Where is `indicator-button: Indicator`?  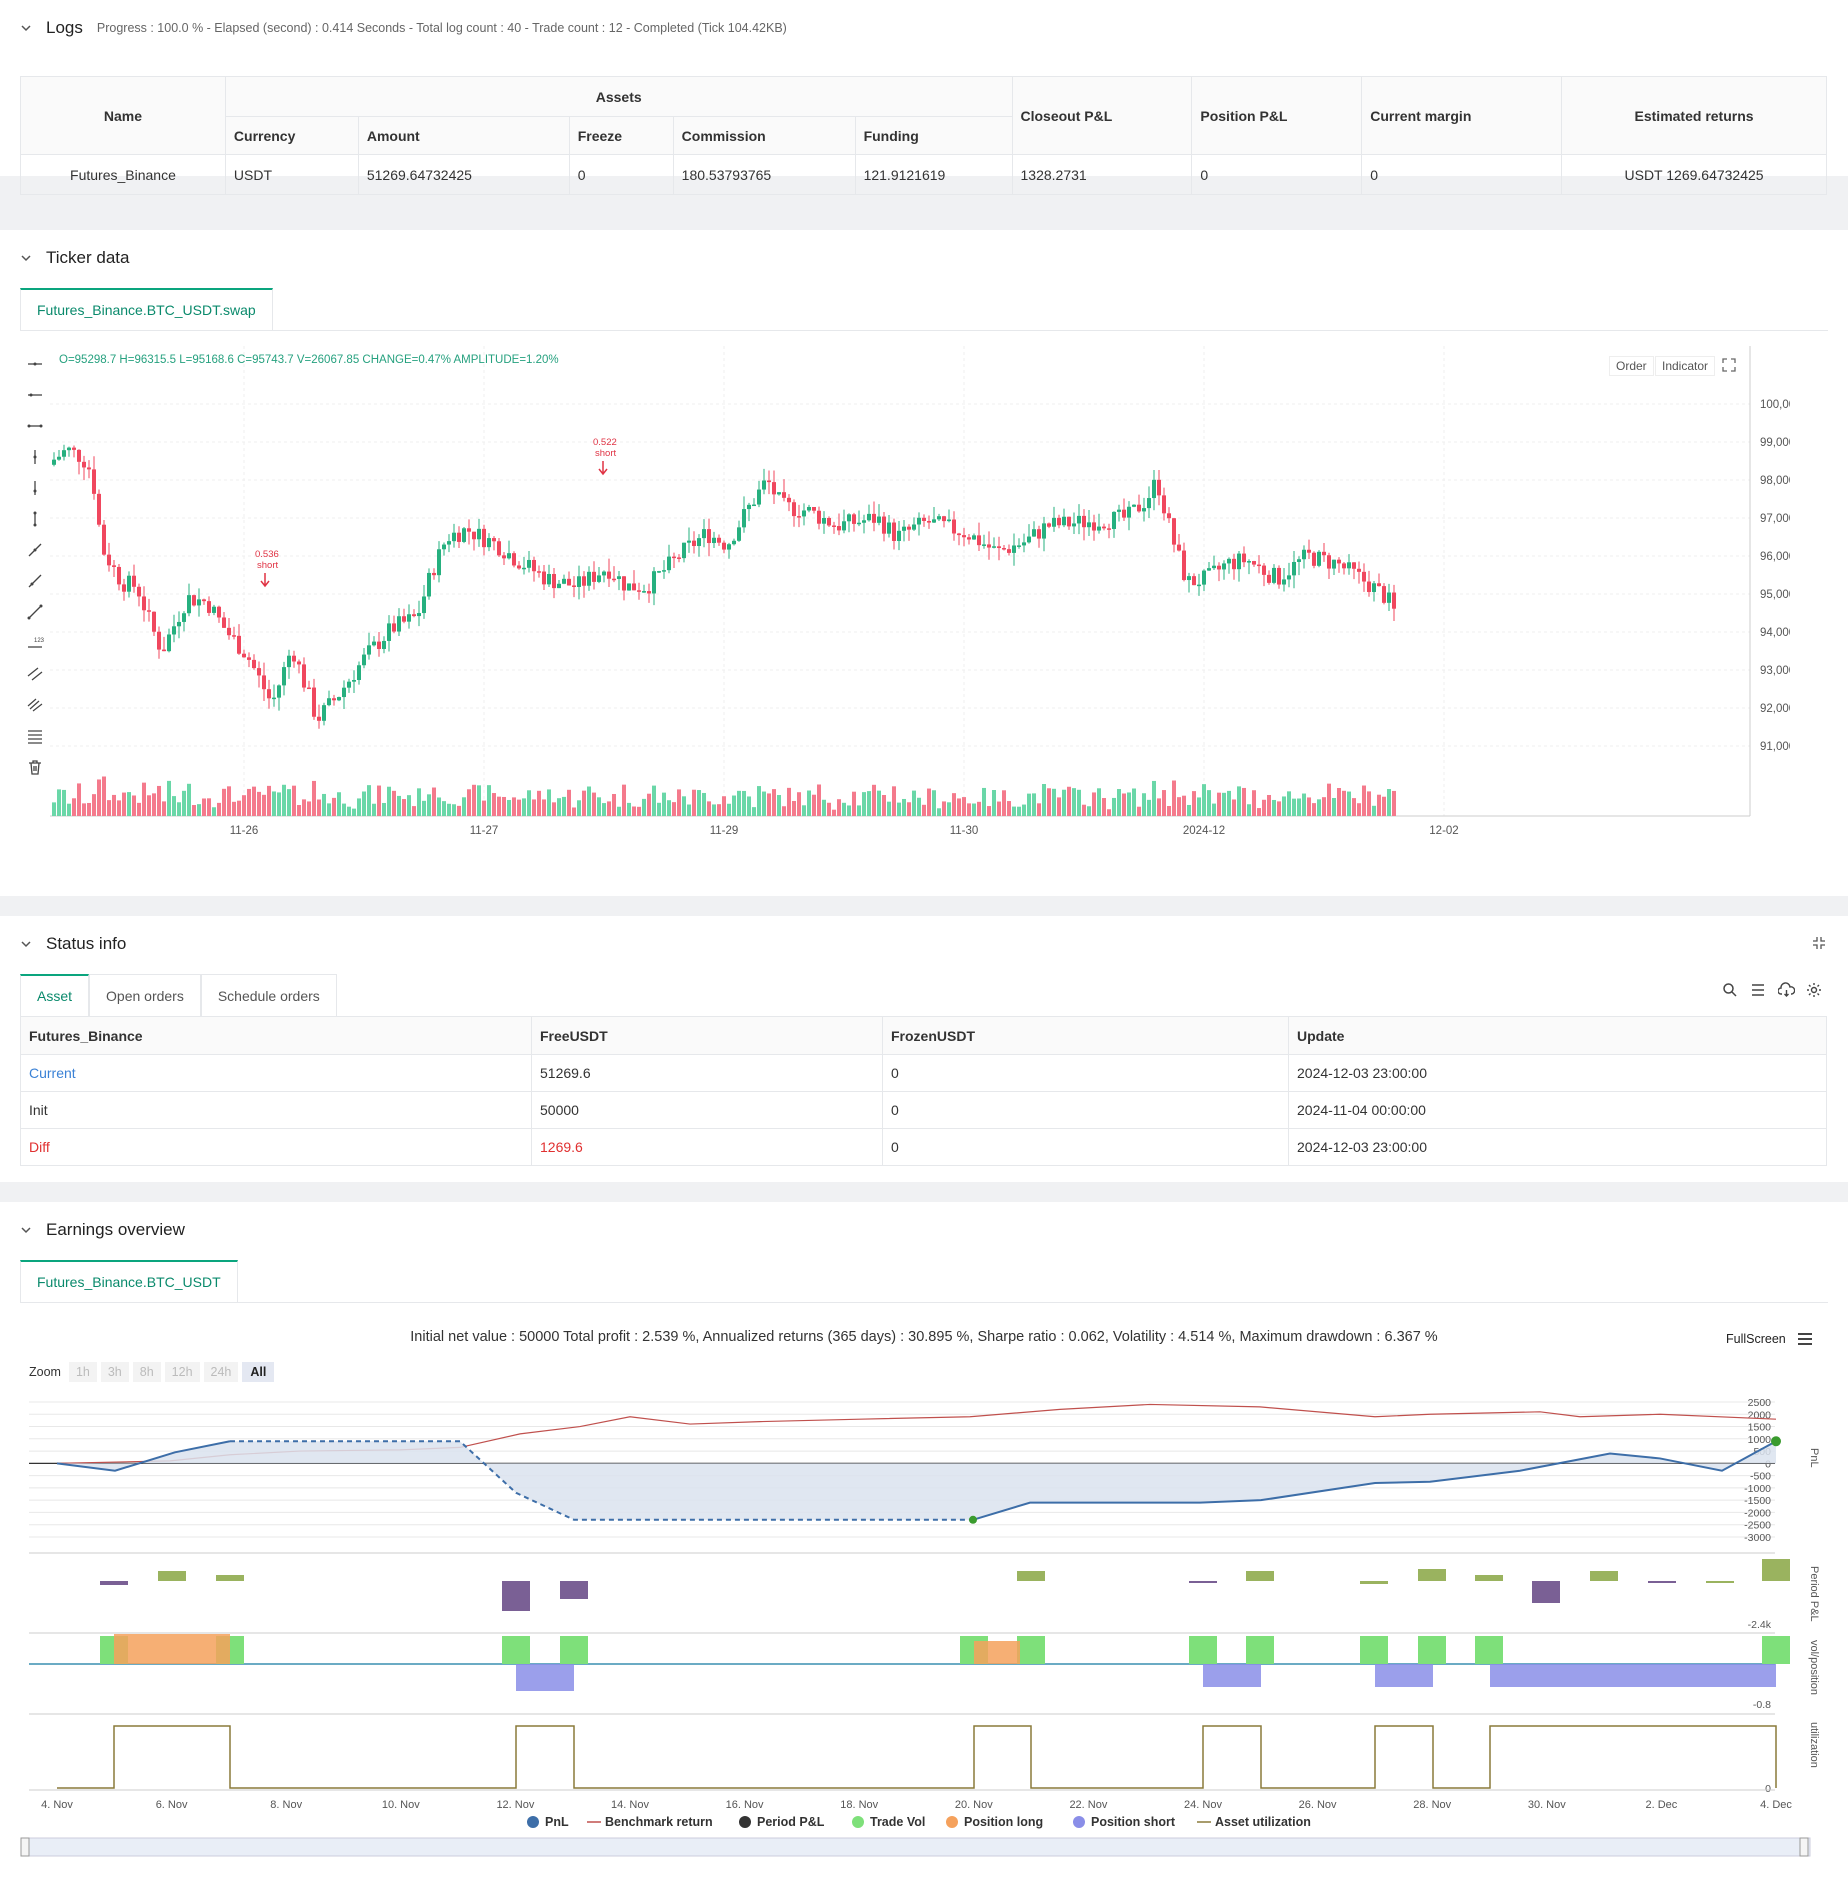
indicator-button: Indicator is located at coordinates (1685, 366).